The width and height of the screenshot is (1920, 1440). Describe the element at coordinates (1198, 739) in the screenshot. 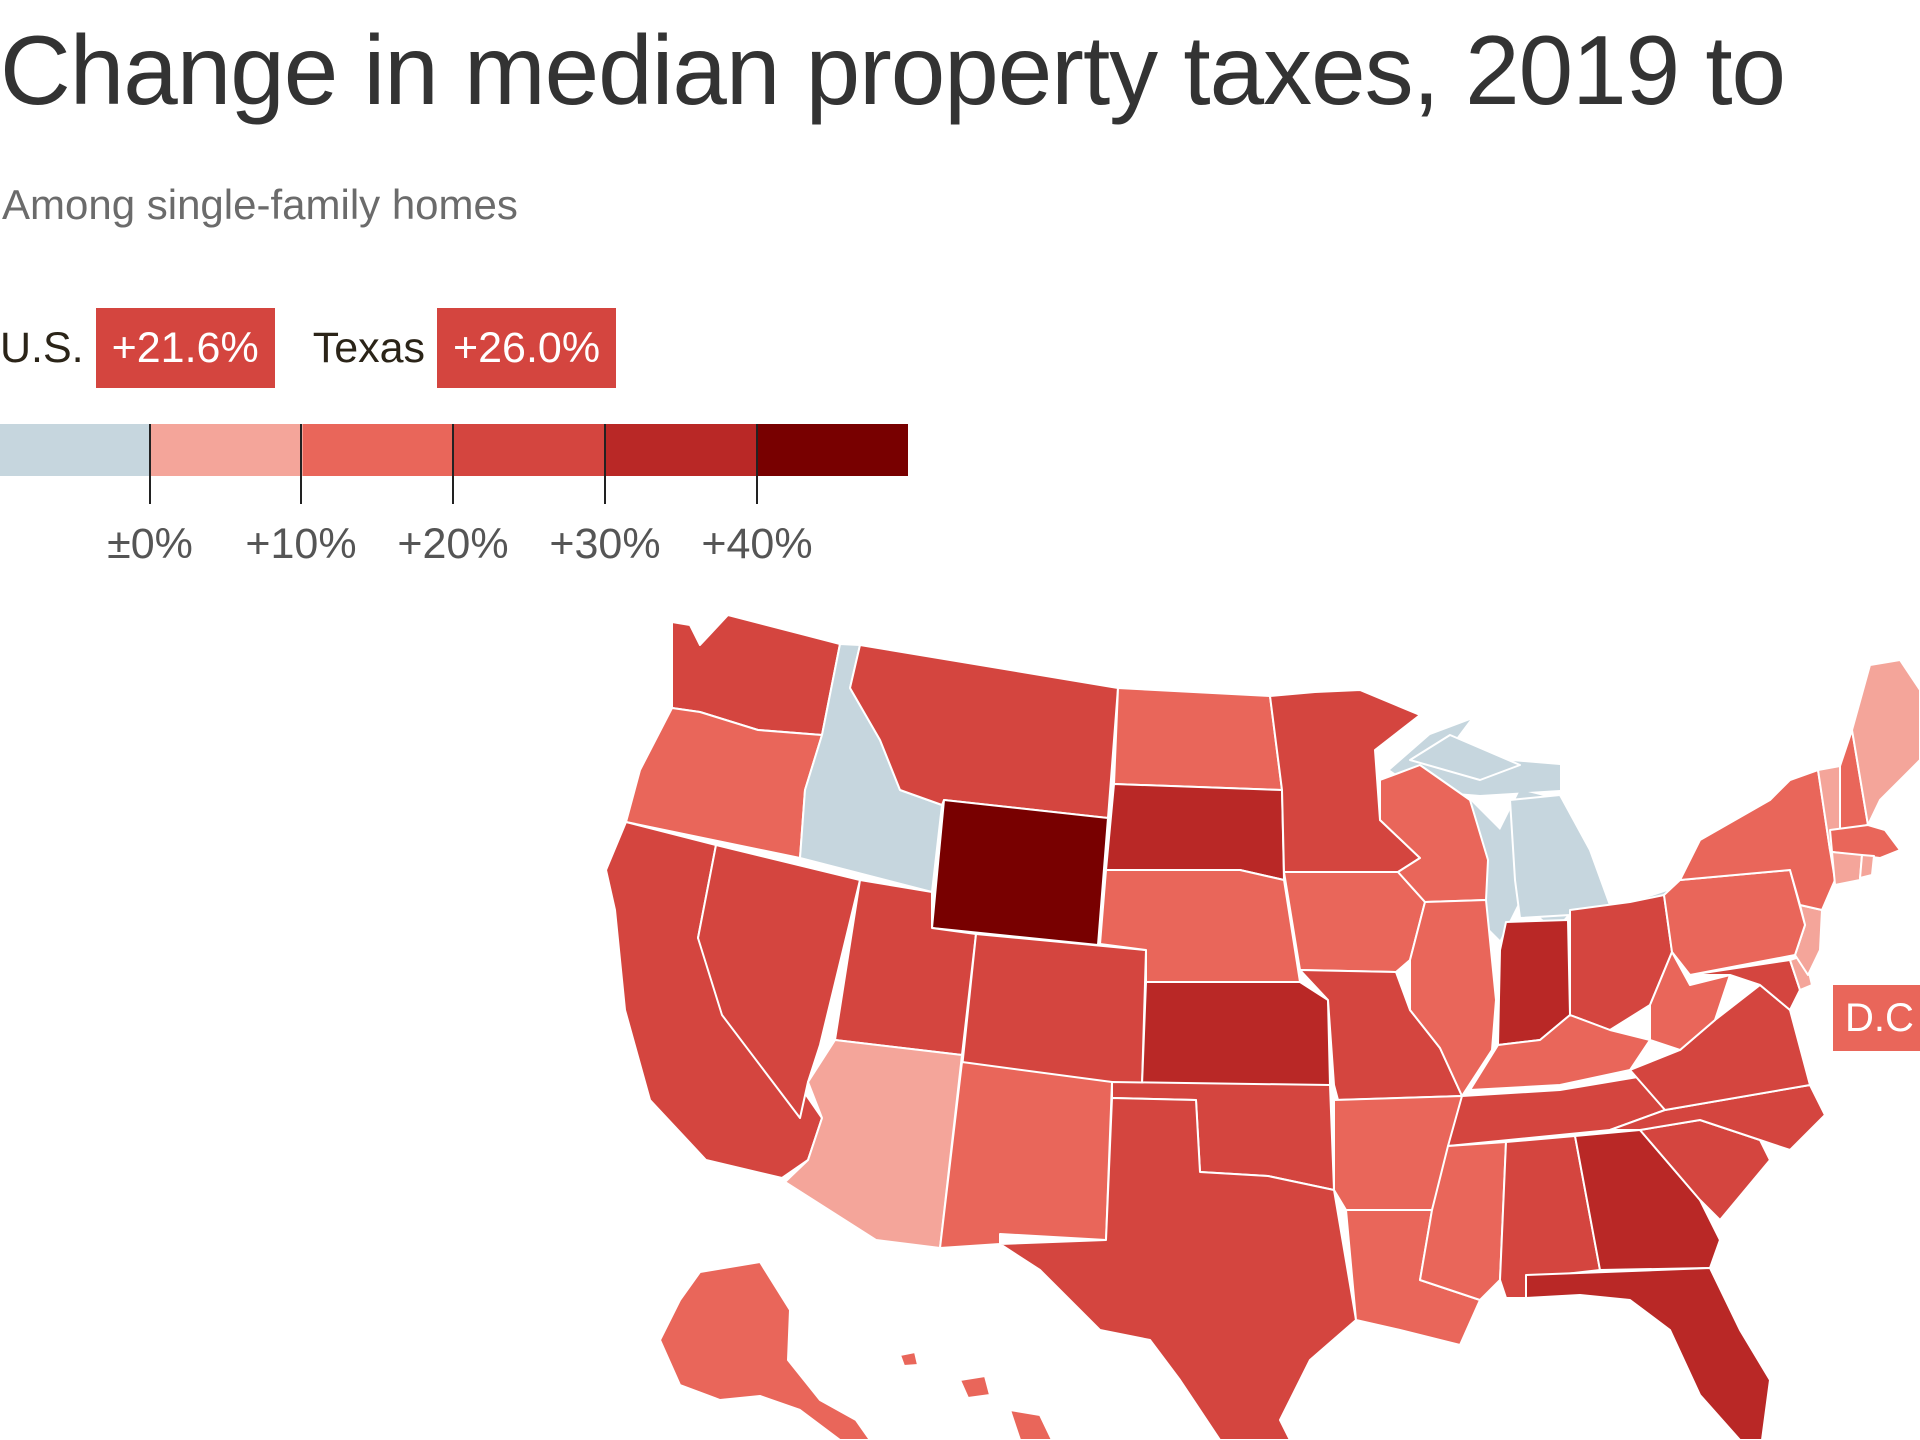

I see `state-ND` at that location.